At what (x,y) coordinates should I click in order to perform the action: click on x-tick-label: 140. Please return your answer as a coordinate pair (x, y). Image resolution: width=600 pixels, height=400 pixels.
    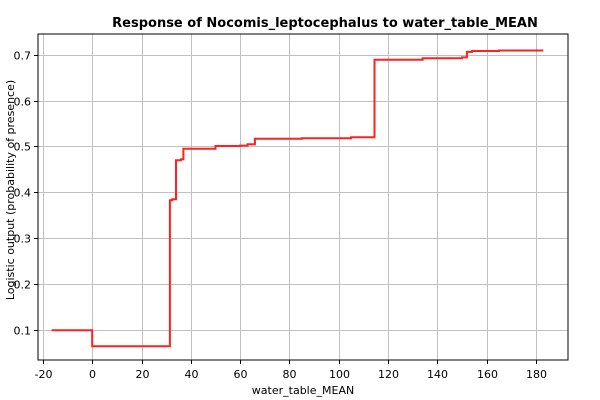
    Looking at the image, I should click on (437, 374).